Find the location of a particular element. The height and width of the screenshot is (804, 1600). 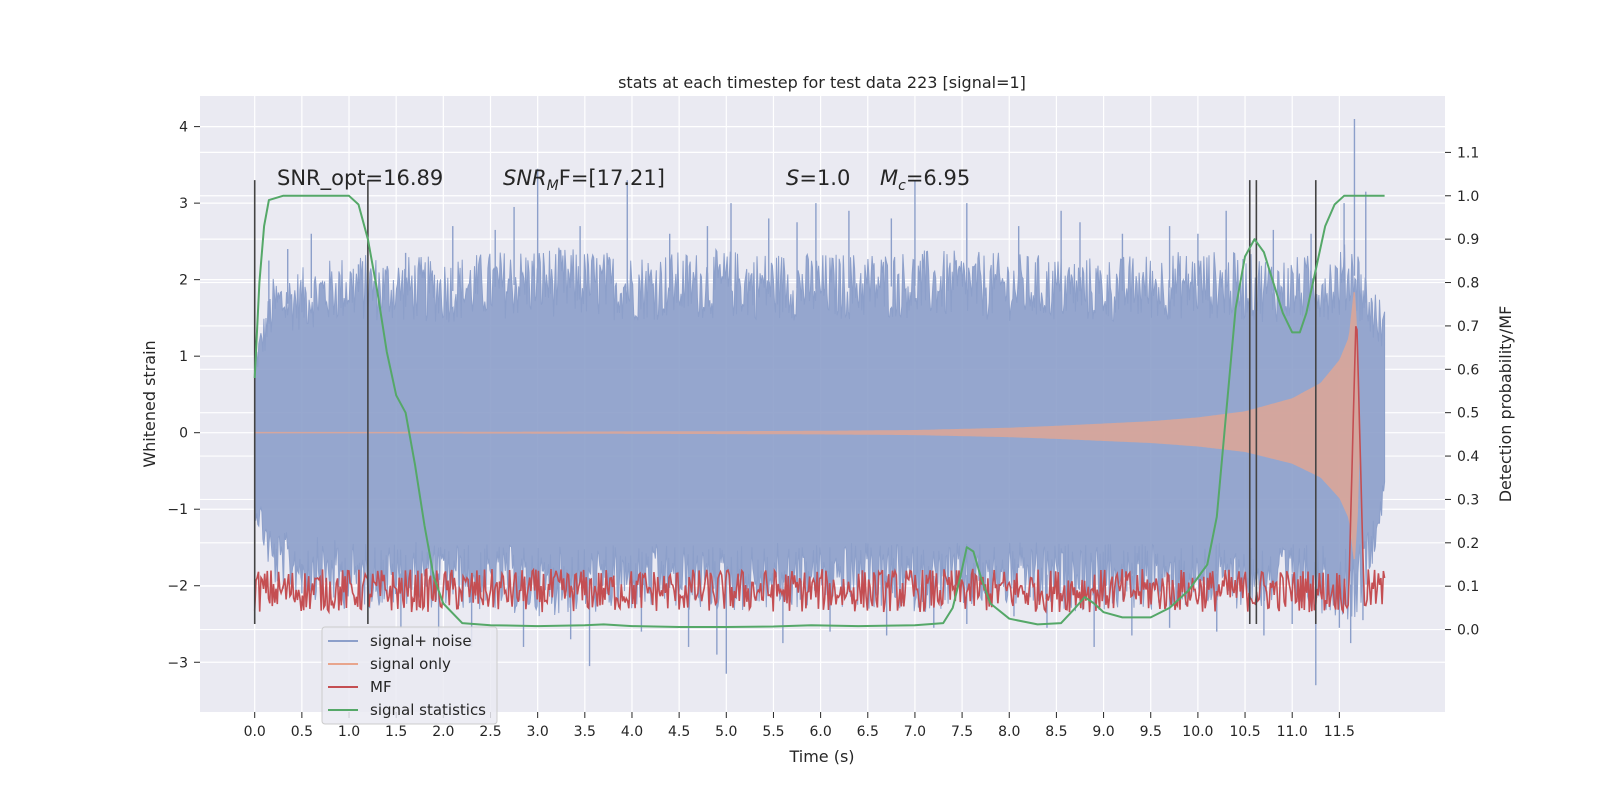

x-tick-label-23: 11.5 is located at coordinates (1339, 732).